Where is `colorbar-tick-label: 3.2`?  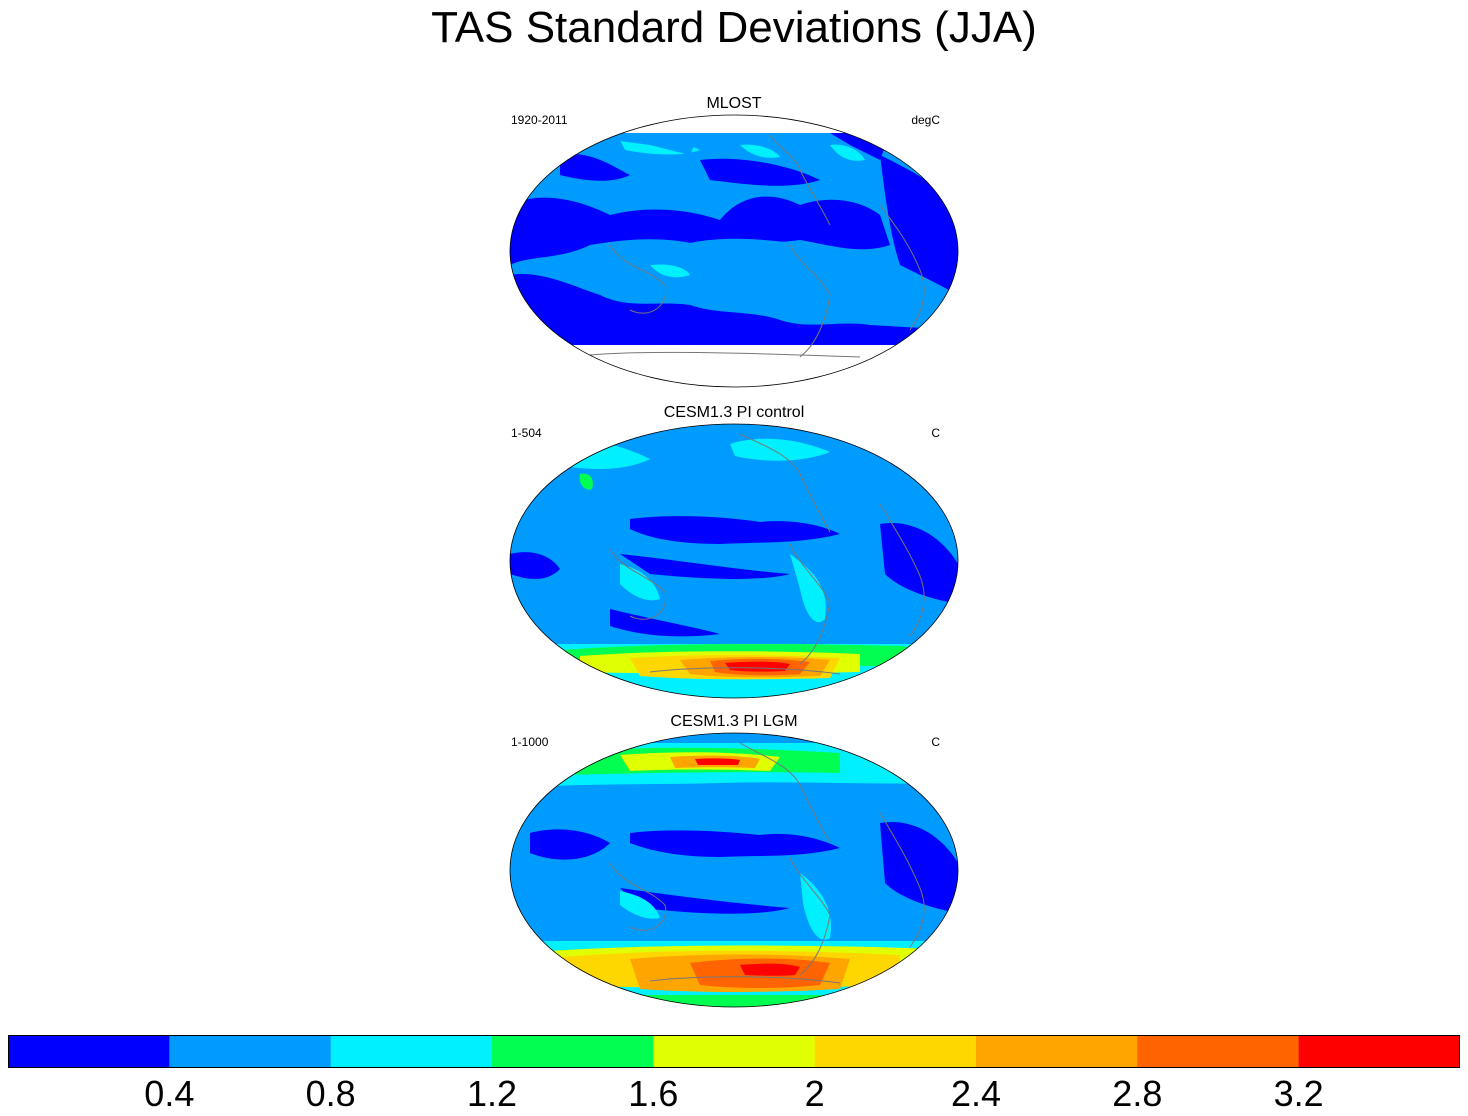
colorbar-tick-label: 3.2 is located at coordinates (1298, 1093).